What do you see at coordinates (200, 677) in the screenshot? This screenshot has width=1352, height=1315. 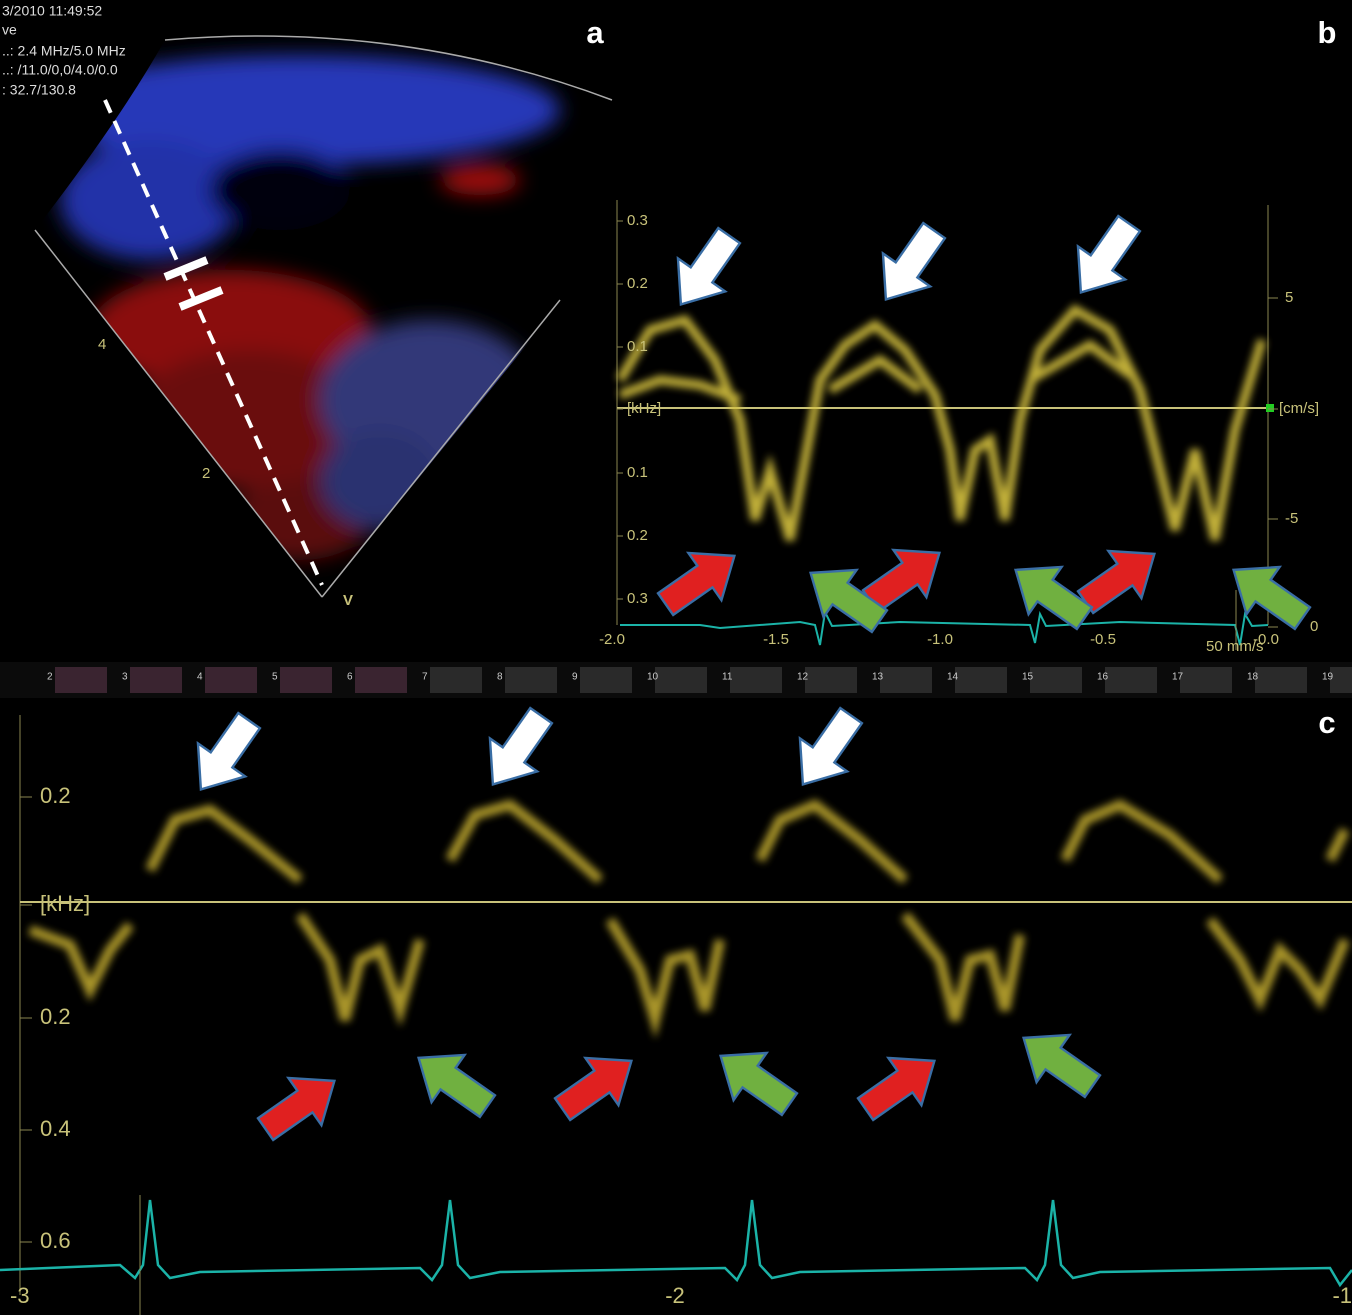 I see `thumbnail-number: 4` at bounding box center [200, 677].